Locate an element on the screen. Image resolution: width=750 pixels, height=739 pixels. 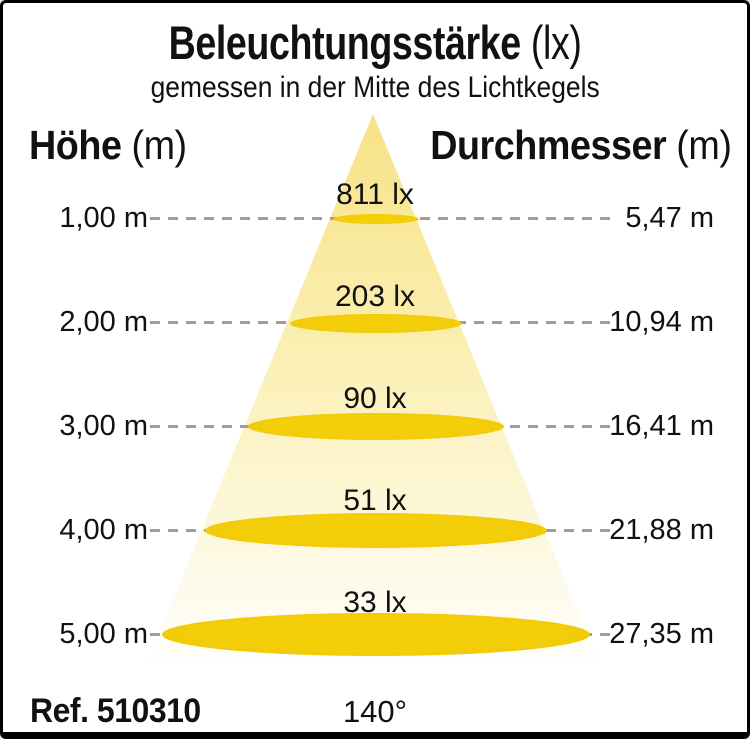
diameter-header-unit: (m) is located at coordinates (703, 145).